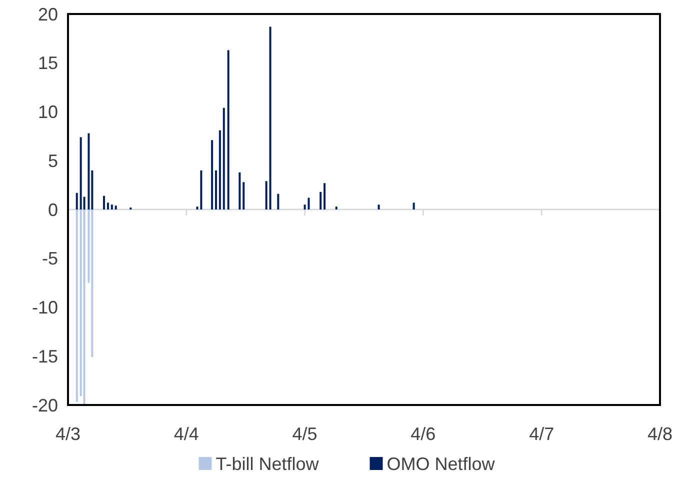 The width and height of the screenshot is (691, 482). I want to click on y-tick-label: 5, so click(53, 160).